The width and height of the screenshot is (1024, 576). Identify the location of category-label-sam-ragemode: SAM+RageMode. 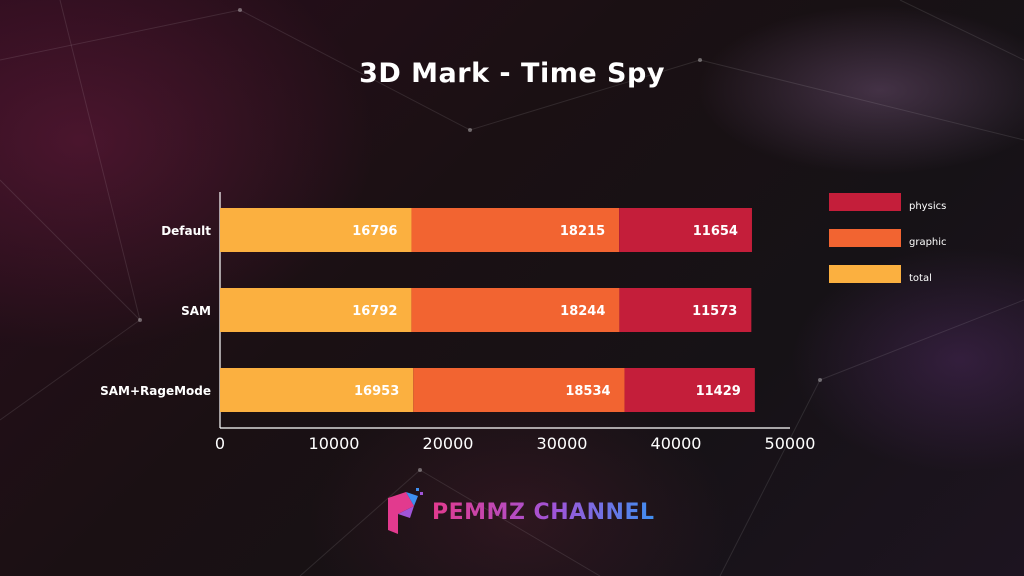
(155, 391).